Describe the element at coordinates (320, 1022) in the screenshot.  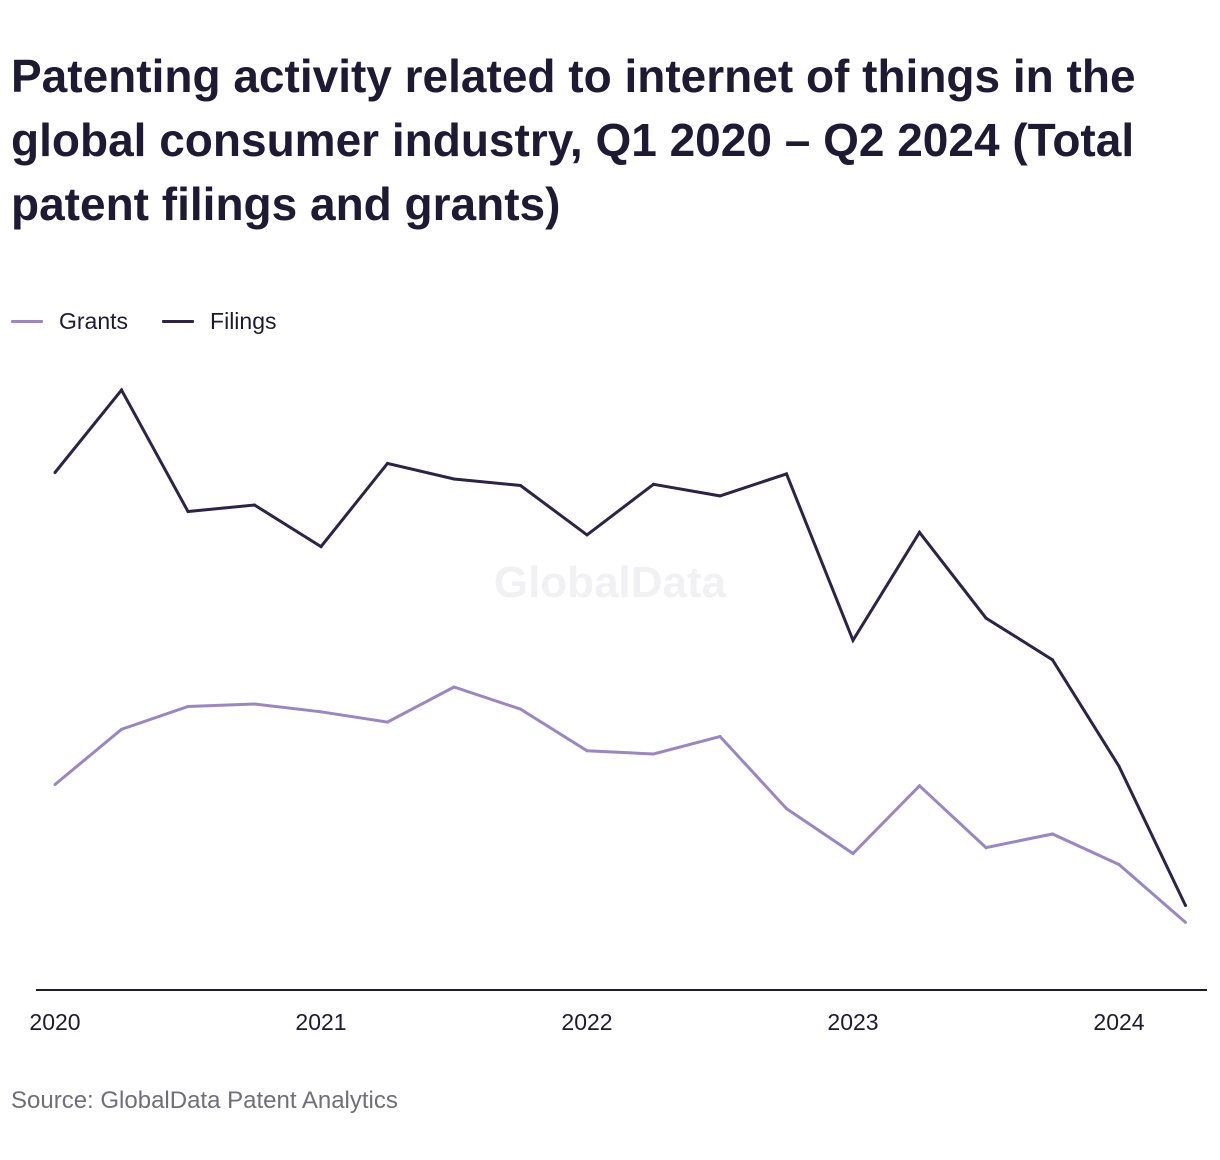
I see `x-tick-label-2021: 2021` at that location.